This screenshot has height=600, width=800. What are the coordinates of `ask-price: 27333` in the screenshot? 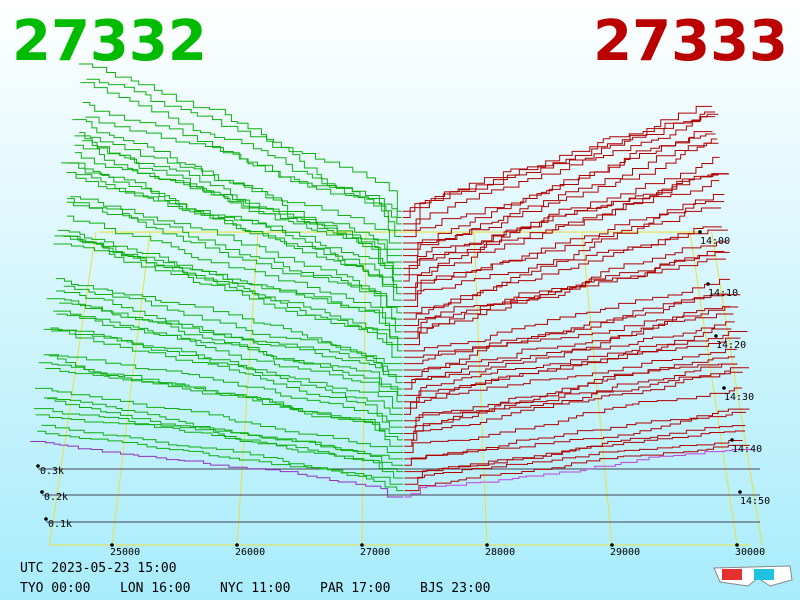 It's located at (690, 41).